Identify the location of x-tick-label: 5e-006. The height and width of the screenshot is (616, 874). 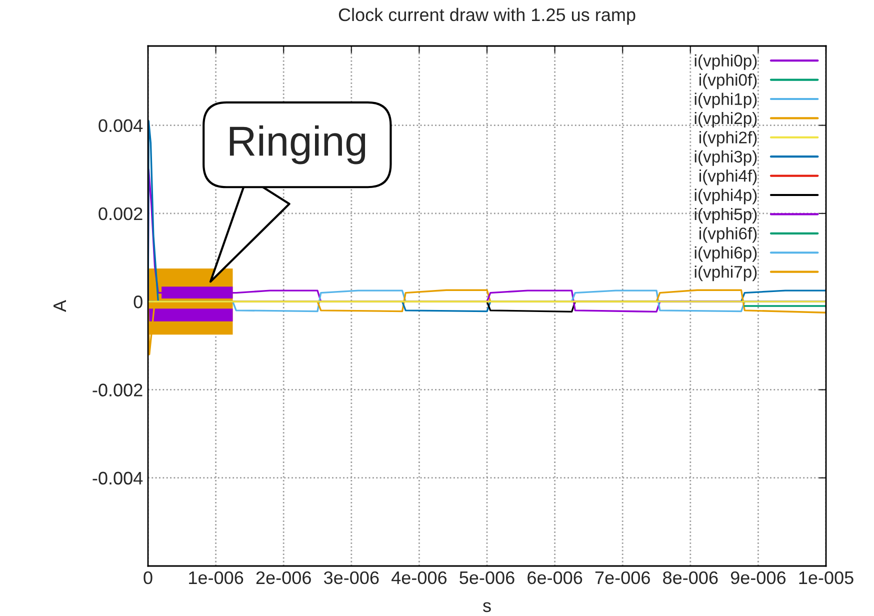
(487, 577).